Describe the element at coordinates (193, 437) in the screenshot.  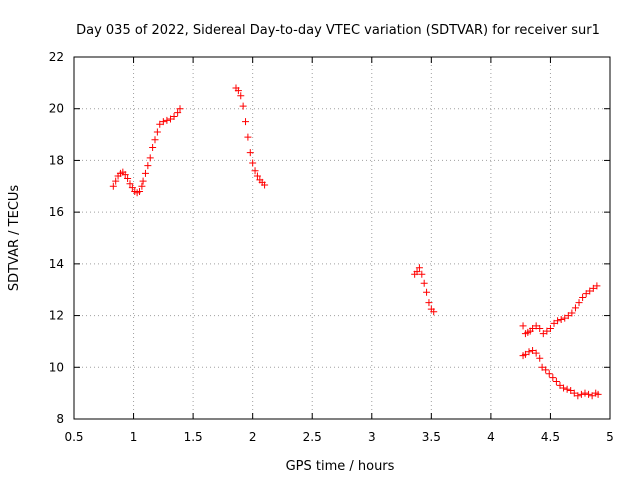
I see `x-tick-label: 1.5` at that location.